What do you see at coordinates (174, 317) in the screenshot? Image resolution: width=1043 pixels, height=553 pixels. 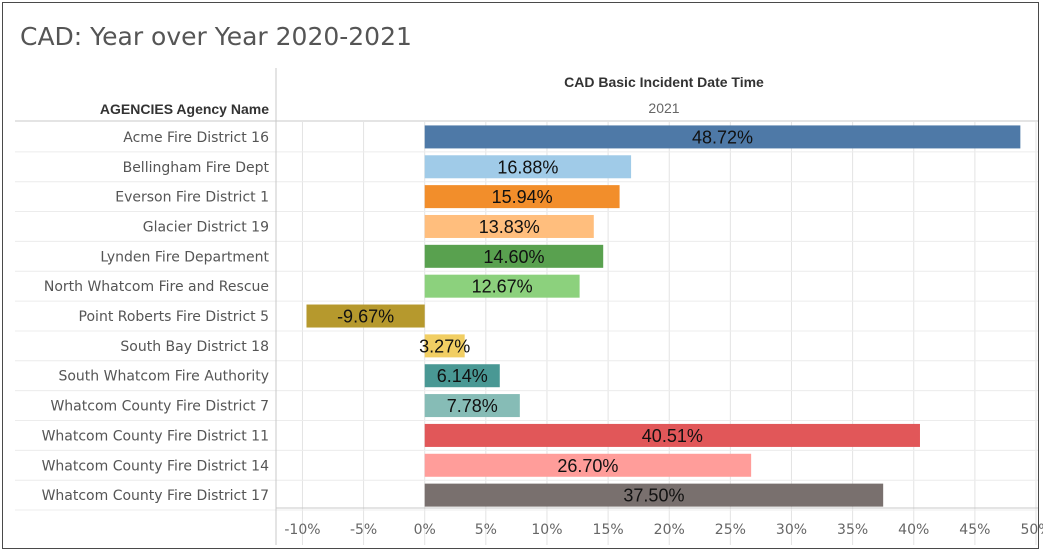 I see `category-label: Point Roberts Fire District 5` at bounding box center [174, 317].